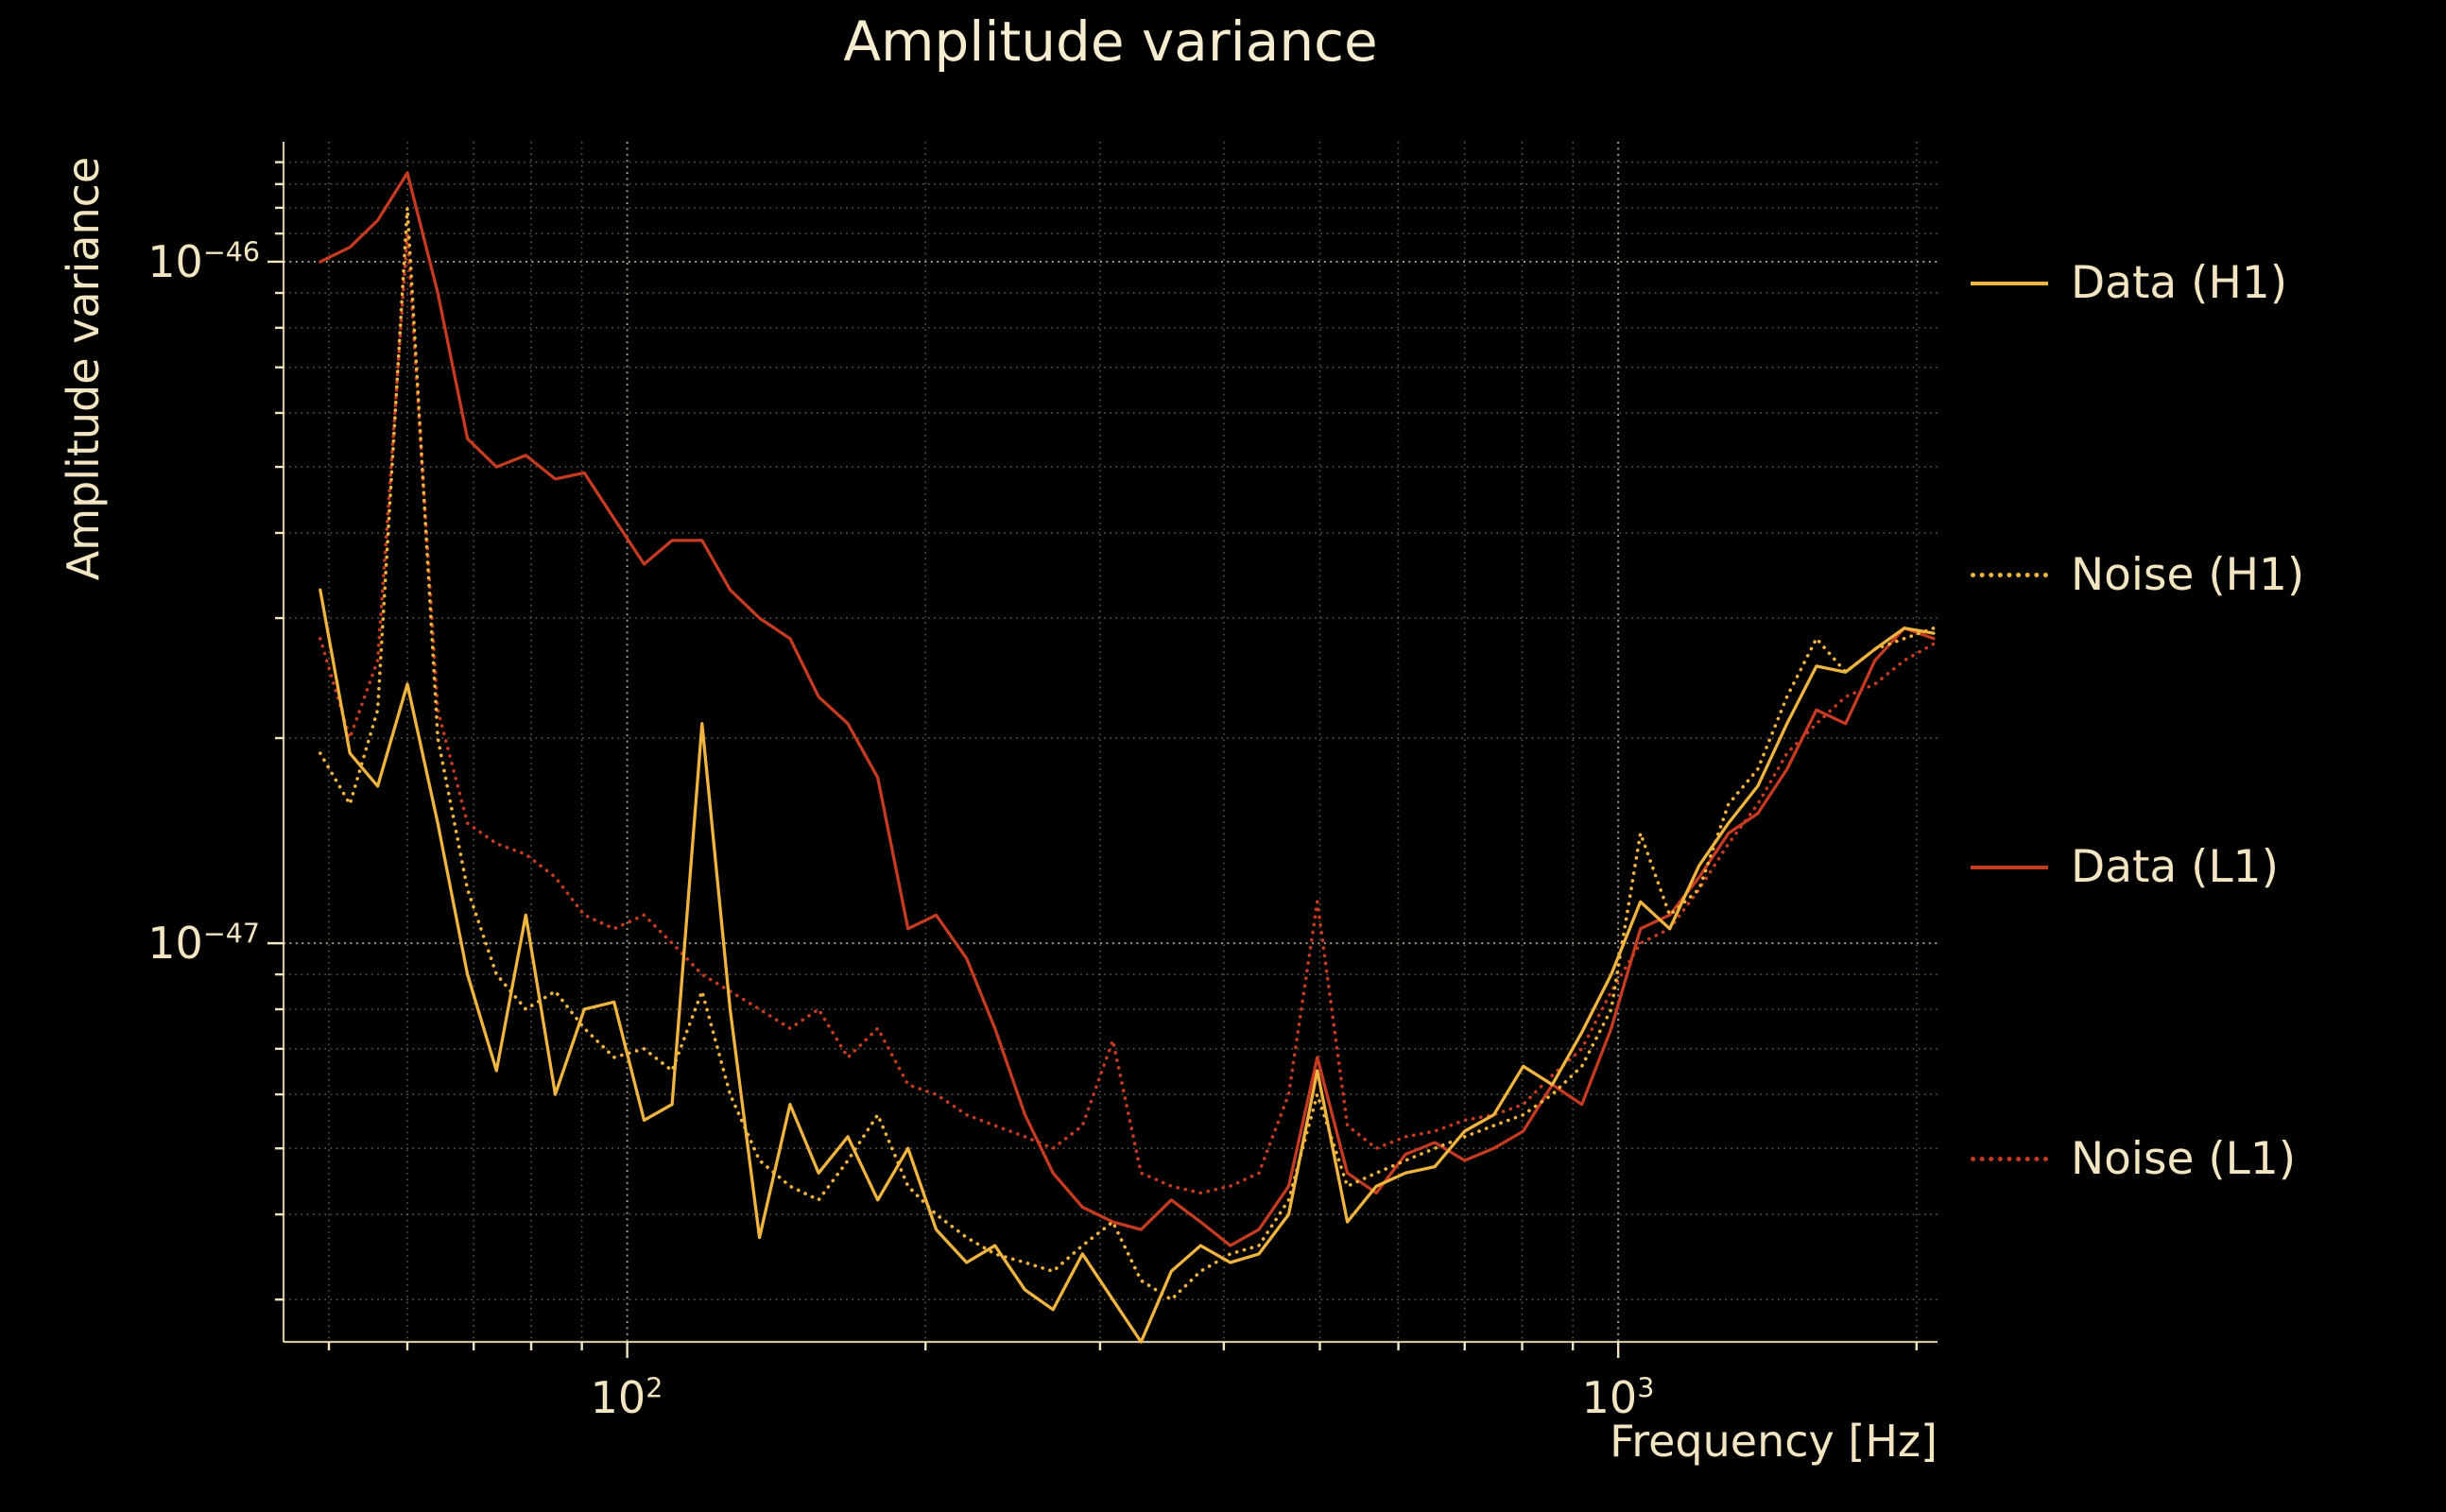 The height and width of the screenshot is (1512, 2446). What do you see at coordinates (654, 1388) in the screenshot?
I see `x-tick-exponent: 2` at bounding box center [654, 1388].